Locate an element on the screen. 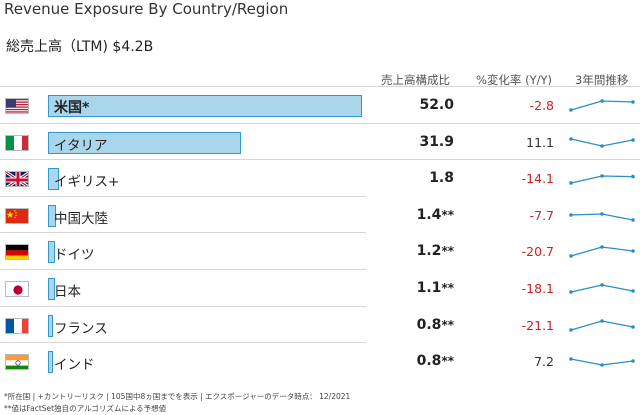 The width and height of the screenshot is (640, 415). country-name: イタリア is located at coordinates (81, 145).